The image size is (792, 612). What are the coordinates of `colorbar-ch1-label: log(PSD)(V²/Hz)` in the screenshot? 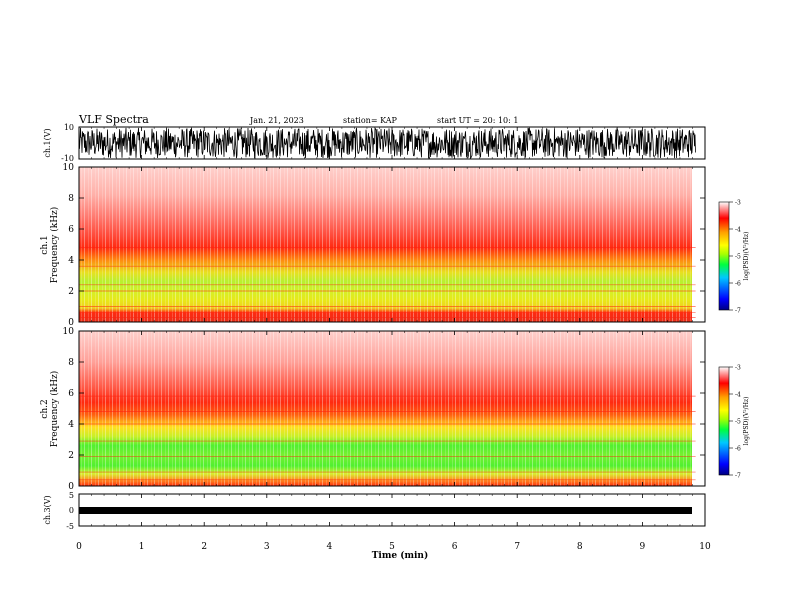 It's located at (746, 256).